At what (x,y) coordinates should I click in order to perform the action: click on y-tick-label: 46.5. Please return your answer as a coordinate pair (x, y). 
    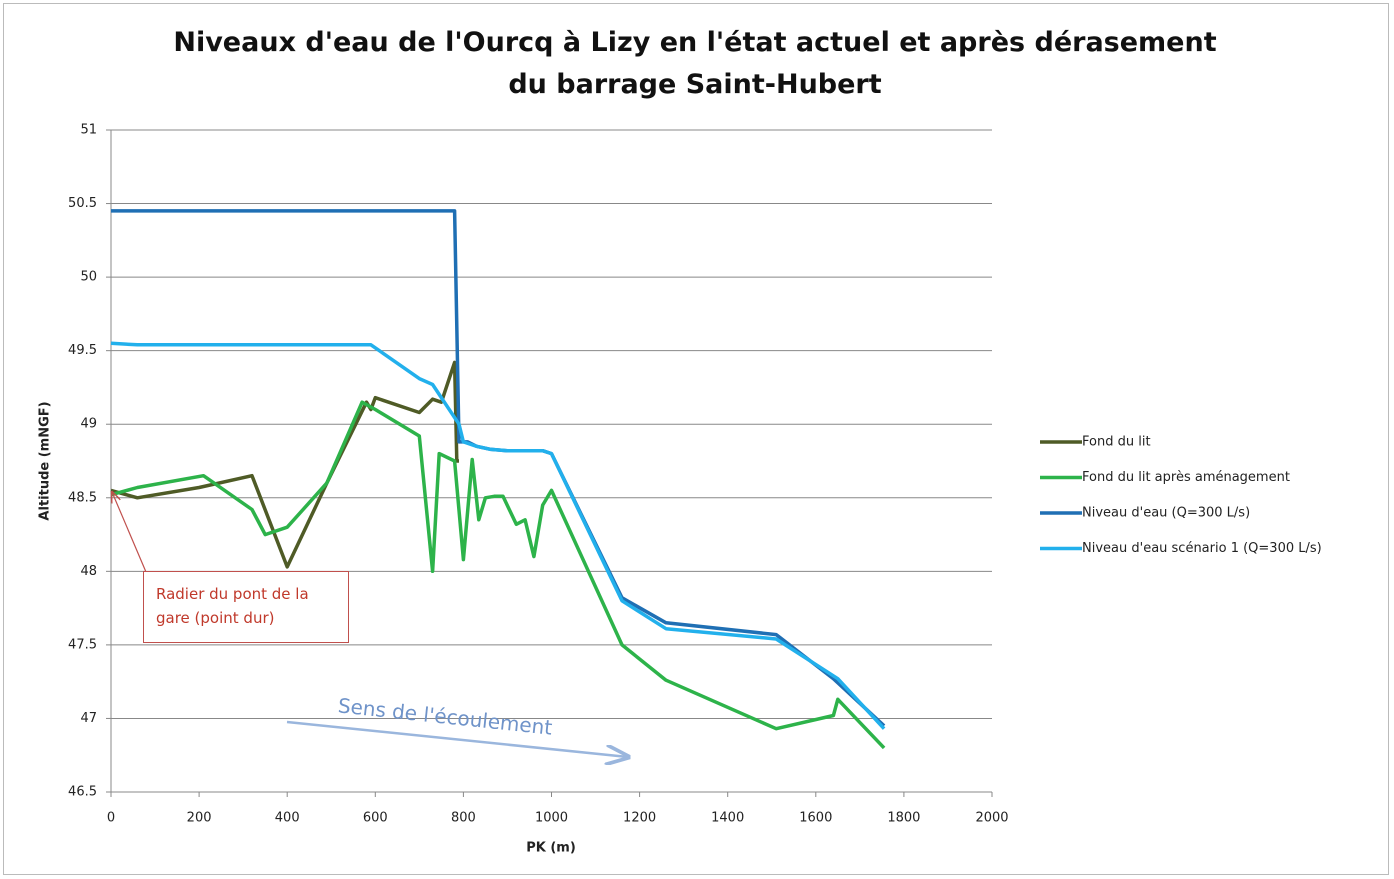
    Looking at the image, I should click on (82, 792).